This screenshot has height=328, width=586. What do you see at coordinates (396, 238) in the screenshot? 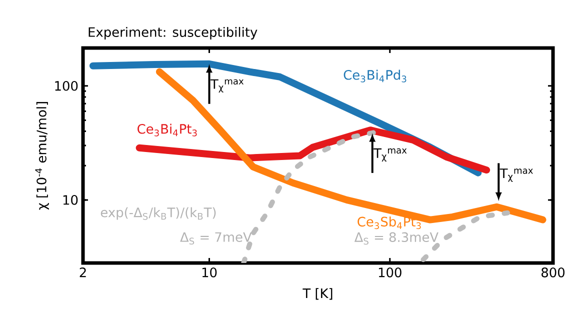
I see `annotation: Δ$_{S}$ = 8.3meV` at bounding box center [396, 238].